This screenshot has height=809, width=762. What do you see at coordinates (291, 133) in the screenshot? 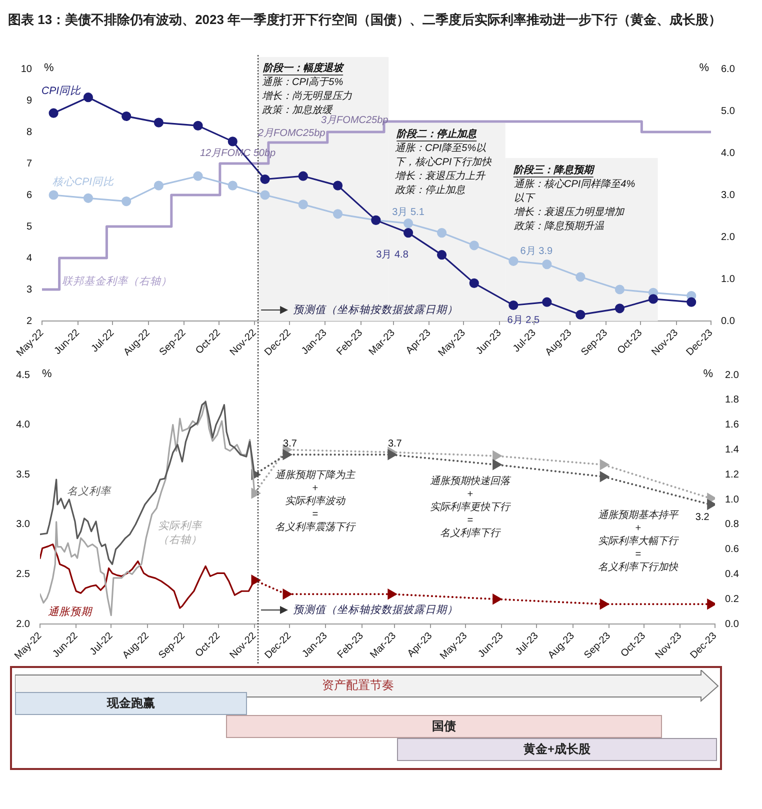
I see `annotation: 2月FOMC25bp` at bounding box center [291, 133].